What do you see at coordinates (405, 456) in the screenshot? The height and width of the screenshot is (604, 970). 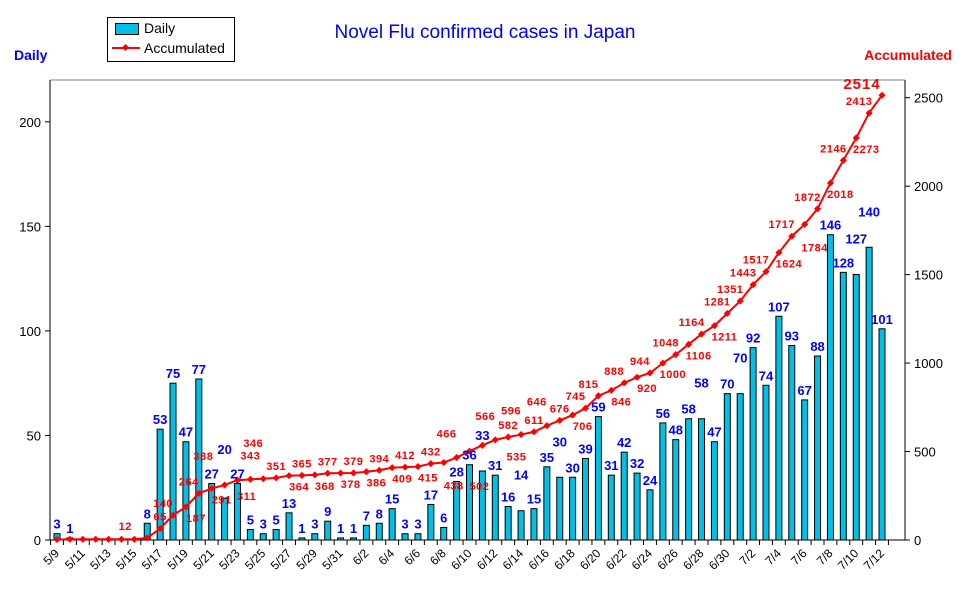 I see `accumulated-value-label: 412` at bounding box center [405, 456].